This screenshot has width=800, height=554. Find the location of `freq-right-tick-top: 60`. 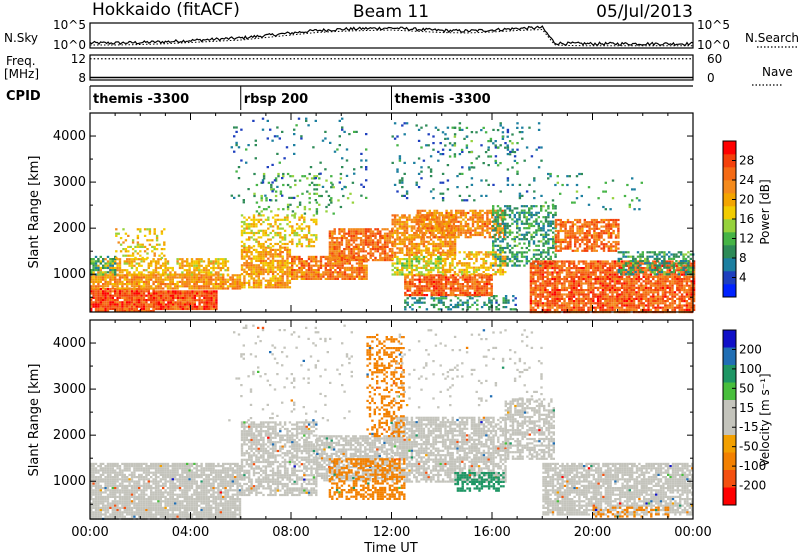

freq-right-tick-top: 60 is located at coordinates (714, 59).